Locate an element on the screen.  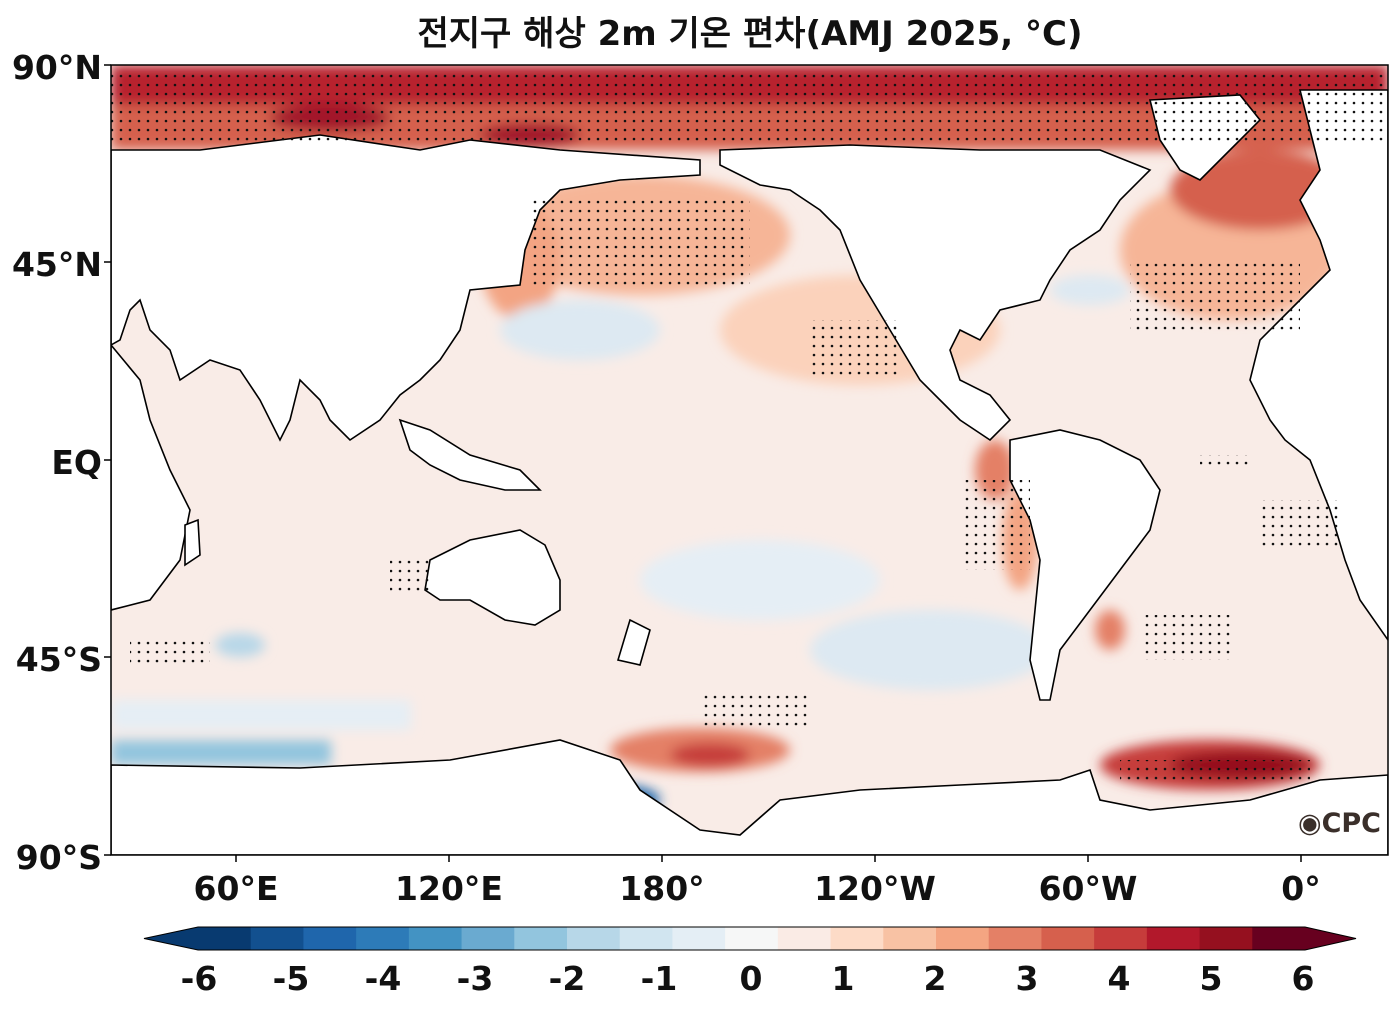
colorbar-tick-label: -4 is located at coordinates (383, 978).